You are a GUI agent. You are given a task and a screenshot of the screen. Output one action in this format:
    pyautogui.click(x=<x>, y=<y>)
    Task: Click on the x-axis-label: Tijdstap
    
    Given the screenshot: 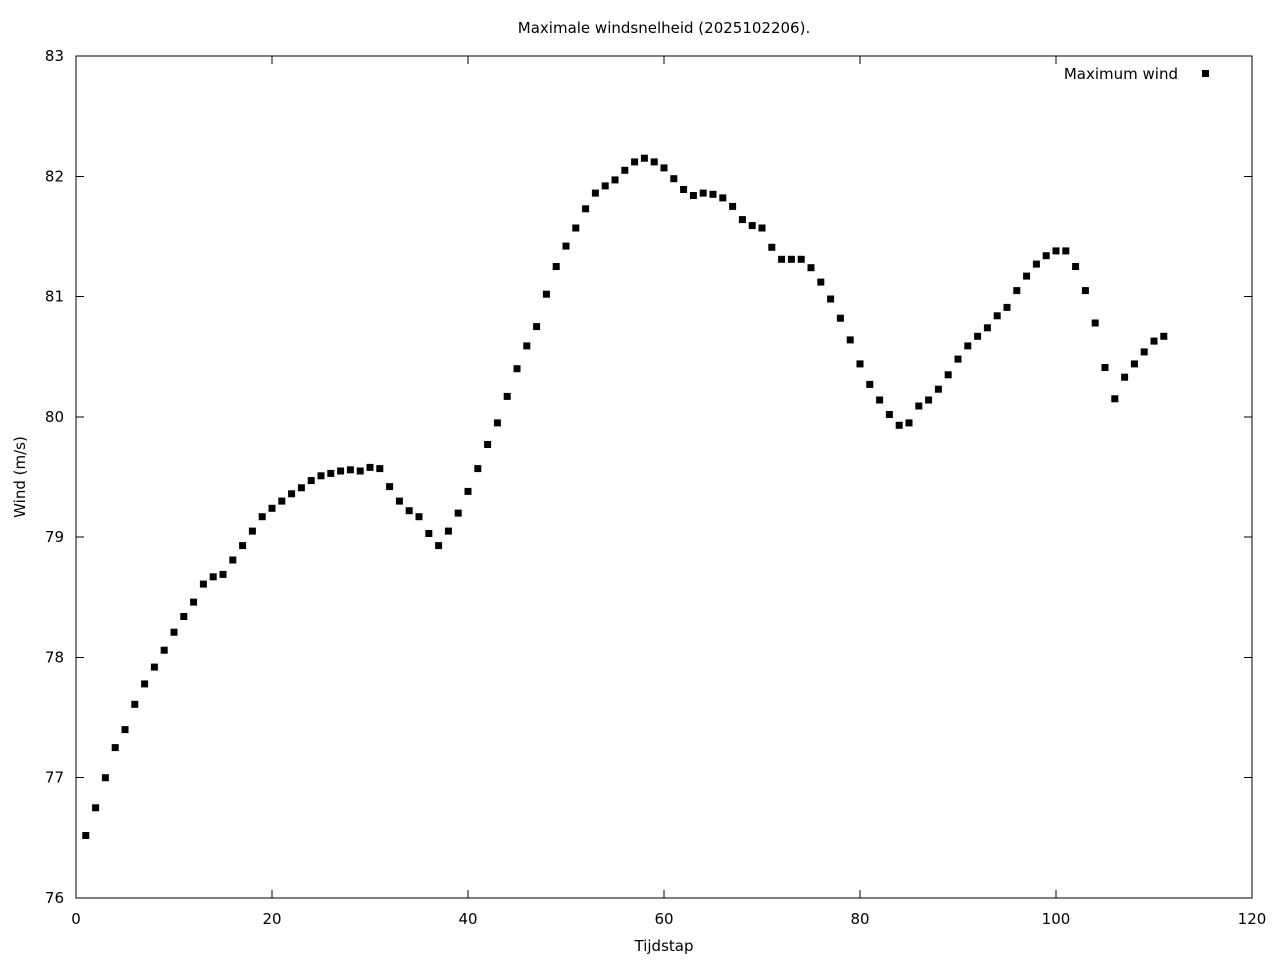 What is the action you would take?
    pyautogui.click(x=664, y=946)
    